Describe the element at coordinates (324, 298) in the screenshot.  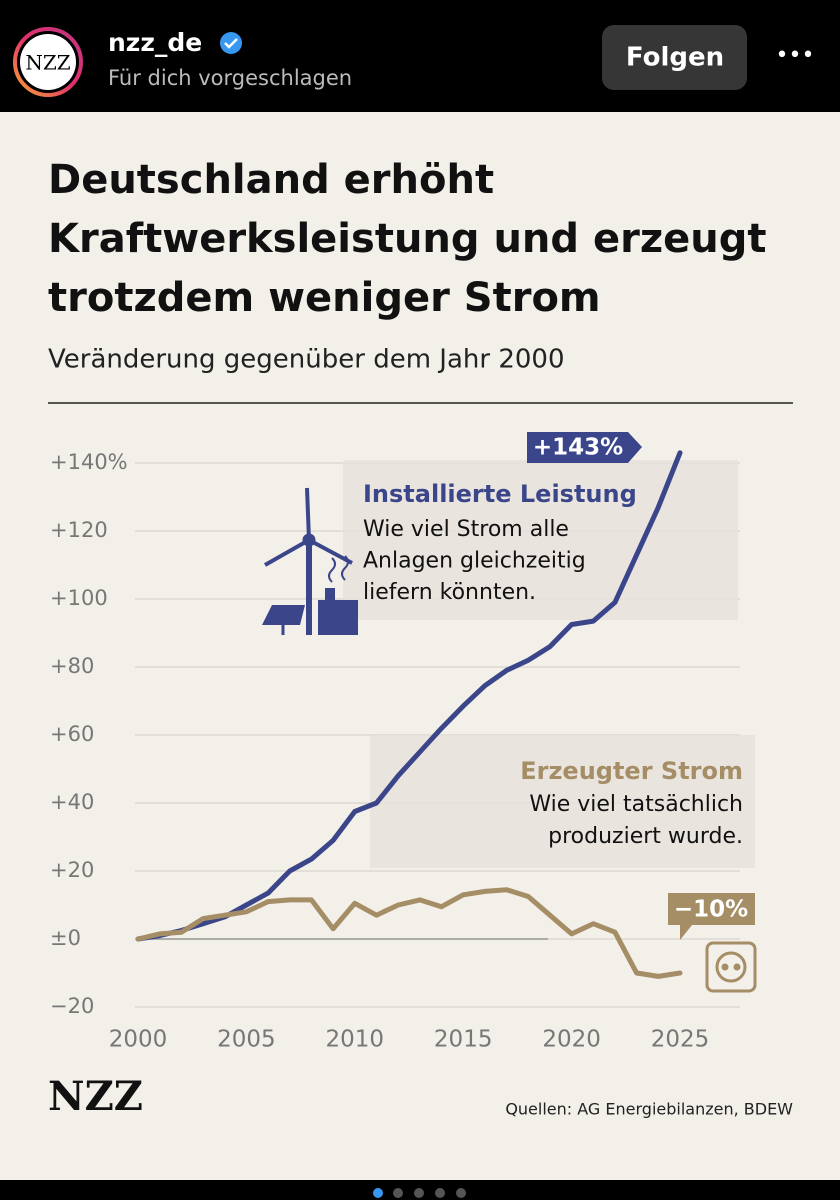
I see `chart-title: trotzdem weniger Strom` at that location.